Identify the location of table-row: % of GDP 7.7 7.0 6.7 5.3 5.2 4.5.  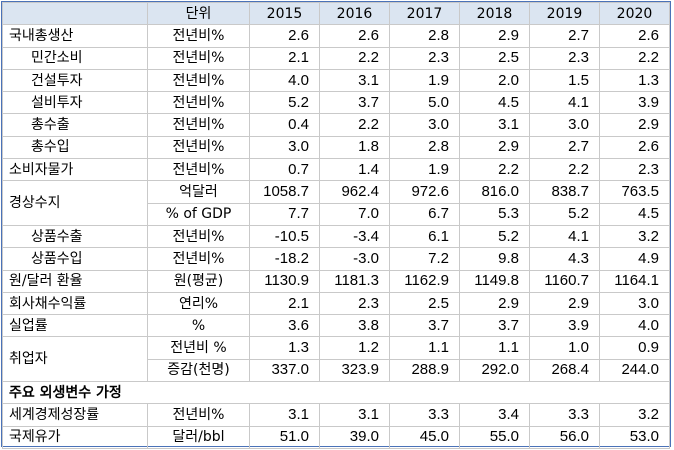
(336, 214).